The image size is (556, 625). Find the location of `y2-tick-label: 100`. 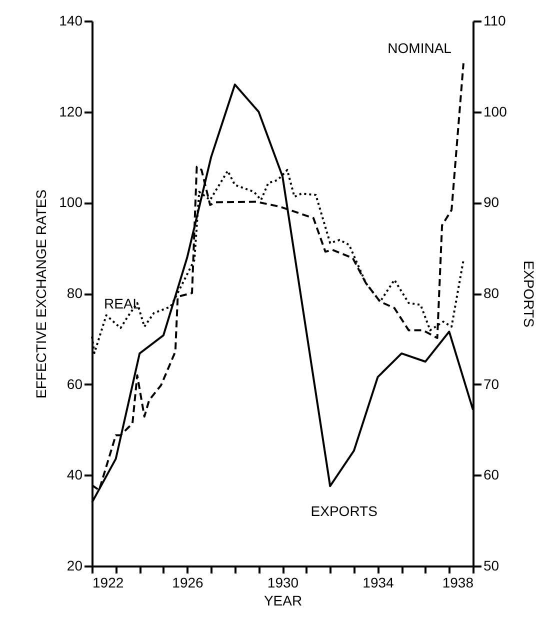

y2-tick-label: 100 is located at coordinates (496, 111).